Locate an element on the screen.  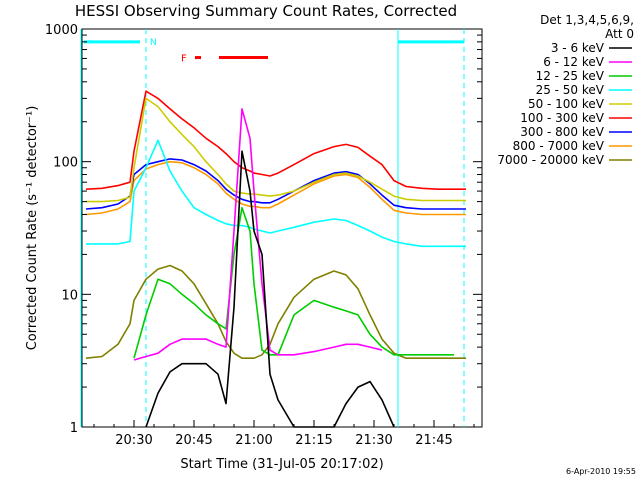
legend-entry-label: 50 - 100 keV is located at coordinates (566, 104).